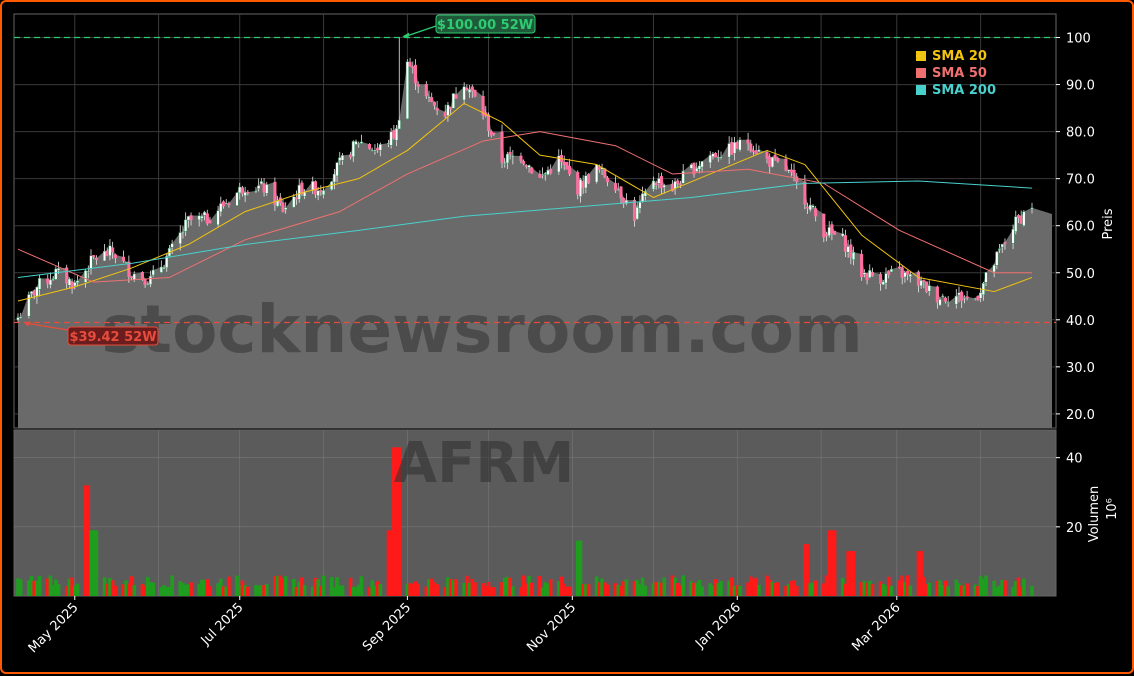  What do you see at coordinates (1080, 321) in the screenshot?
I see `price-tick-label: 40.0` at bounding box center [1080, 321].